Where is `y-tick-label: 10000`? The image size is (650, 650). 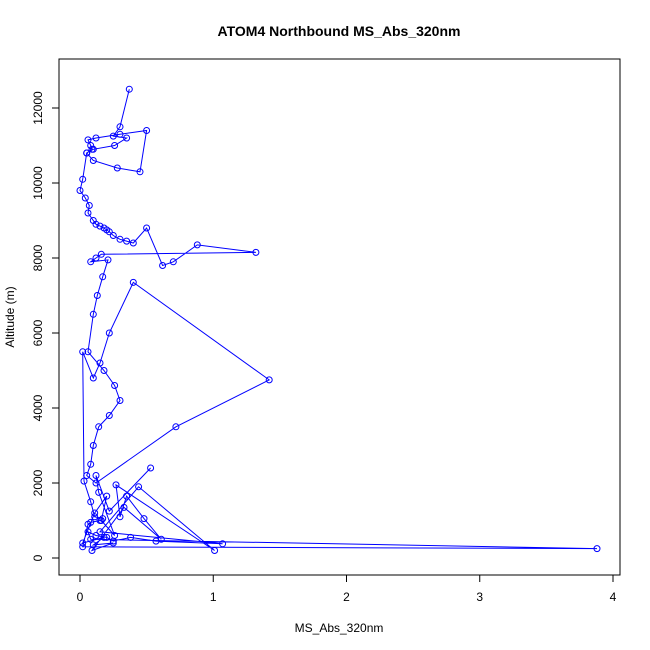 y-tick-label: 10000 is located at coordinates (38, 183).